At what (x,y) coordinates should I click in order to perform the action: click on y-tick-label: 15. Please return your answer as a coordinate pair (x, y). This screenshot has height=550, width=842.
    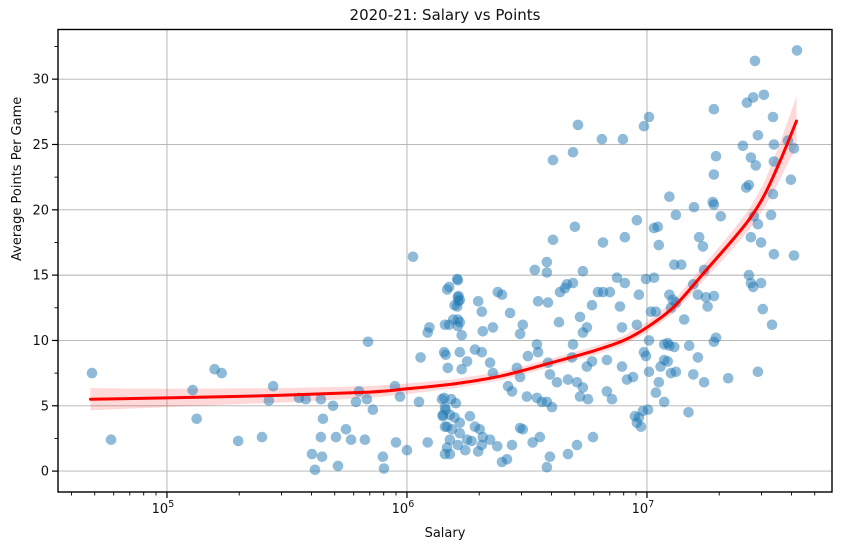
    Looking at the image, I should click on (40, 276).